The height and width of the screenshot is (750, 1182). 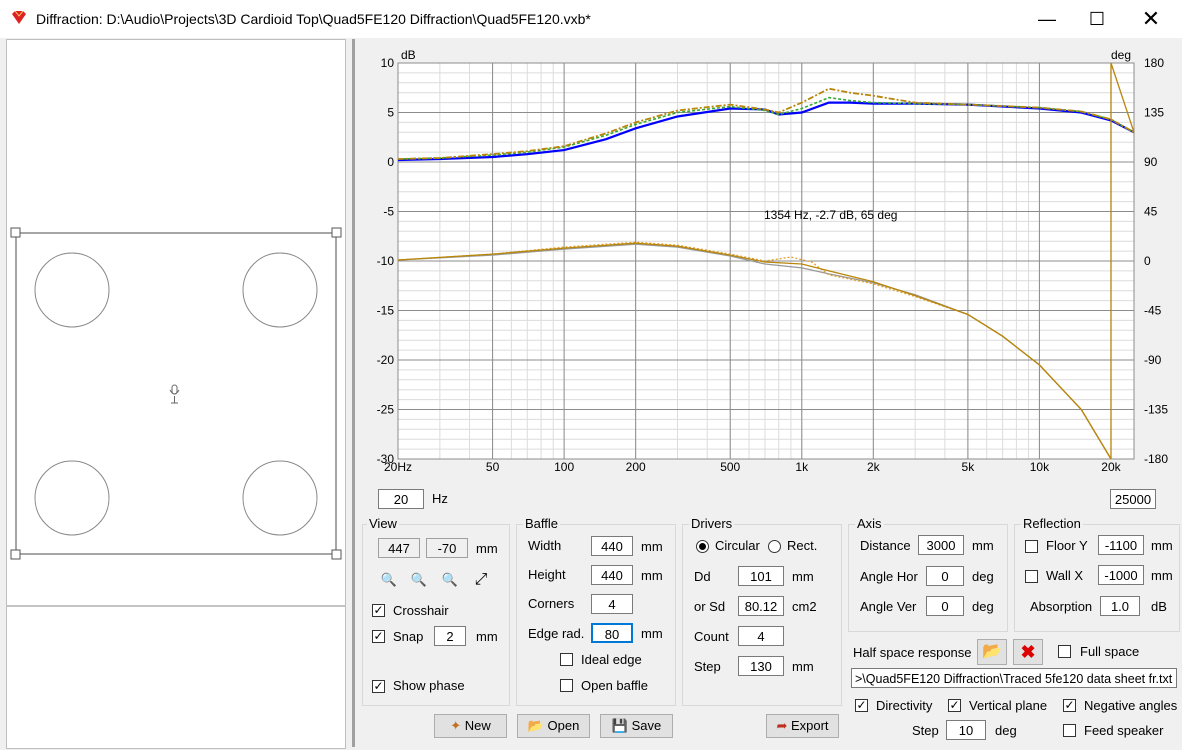 I want to click on absorption-input: 1.0, so click(x=1120, y=606).